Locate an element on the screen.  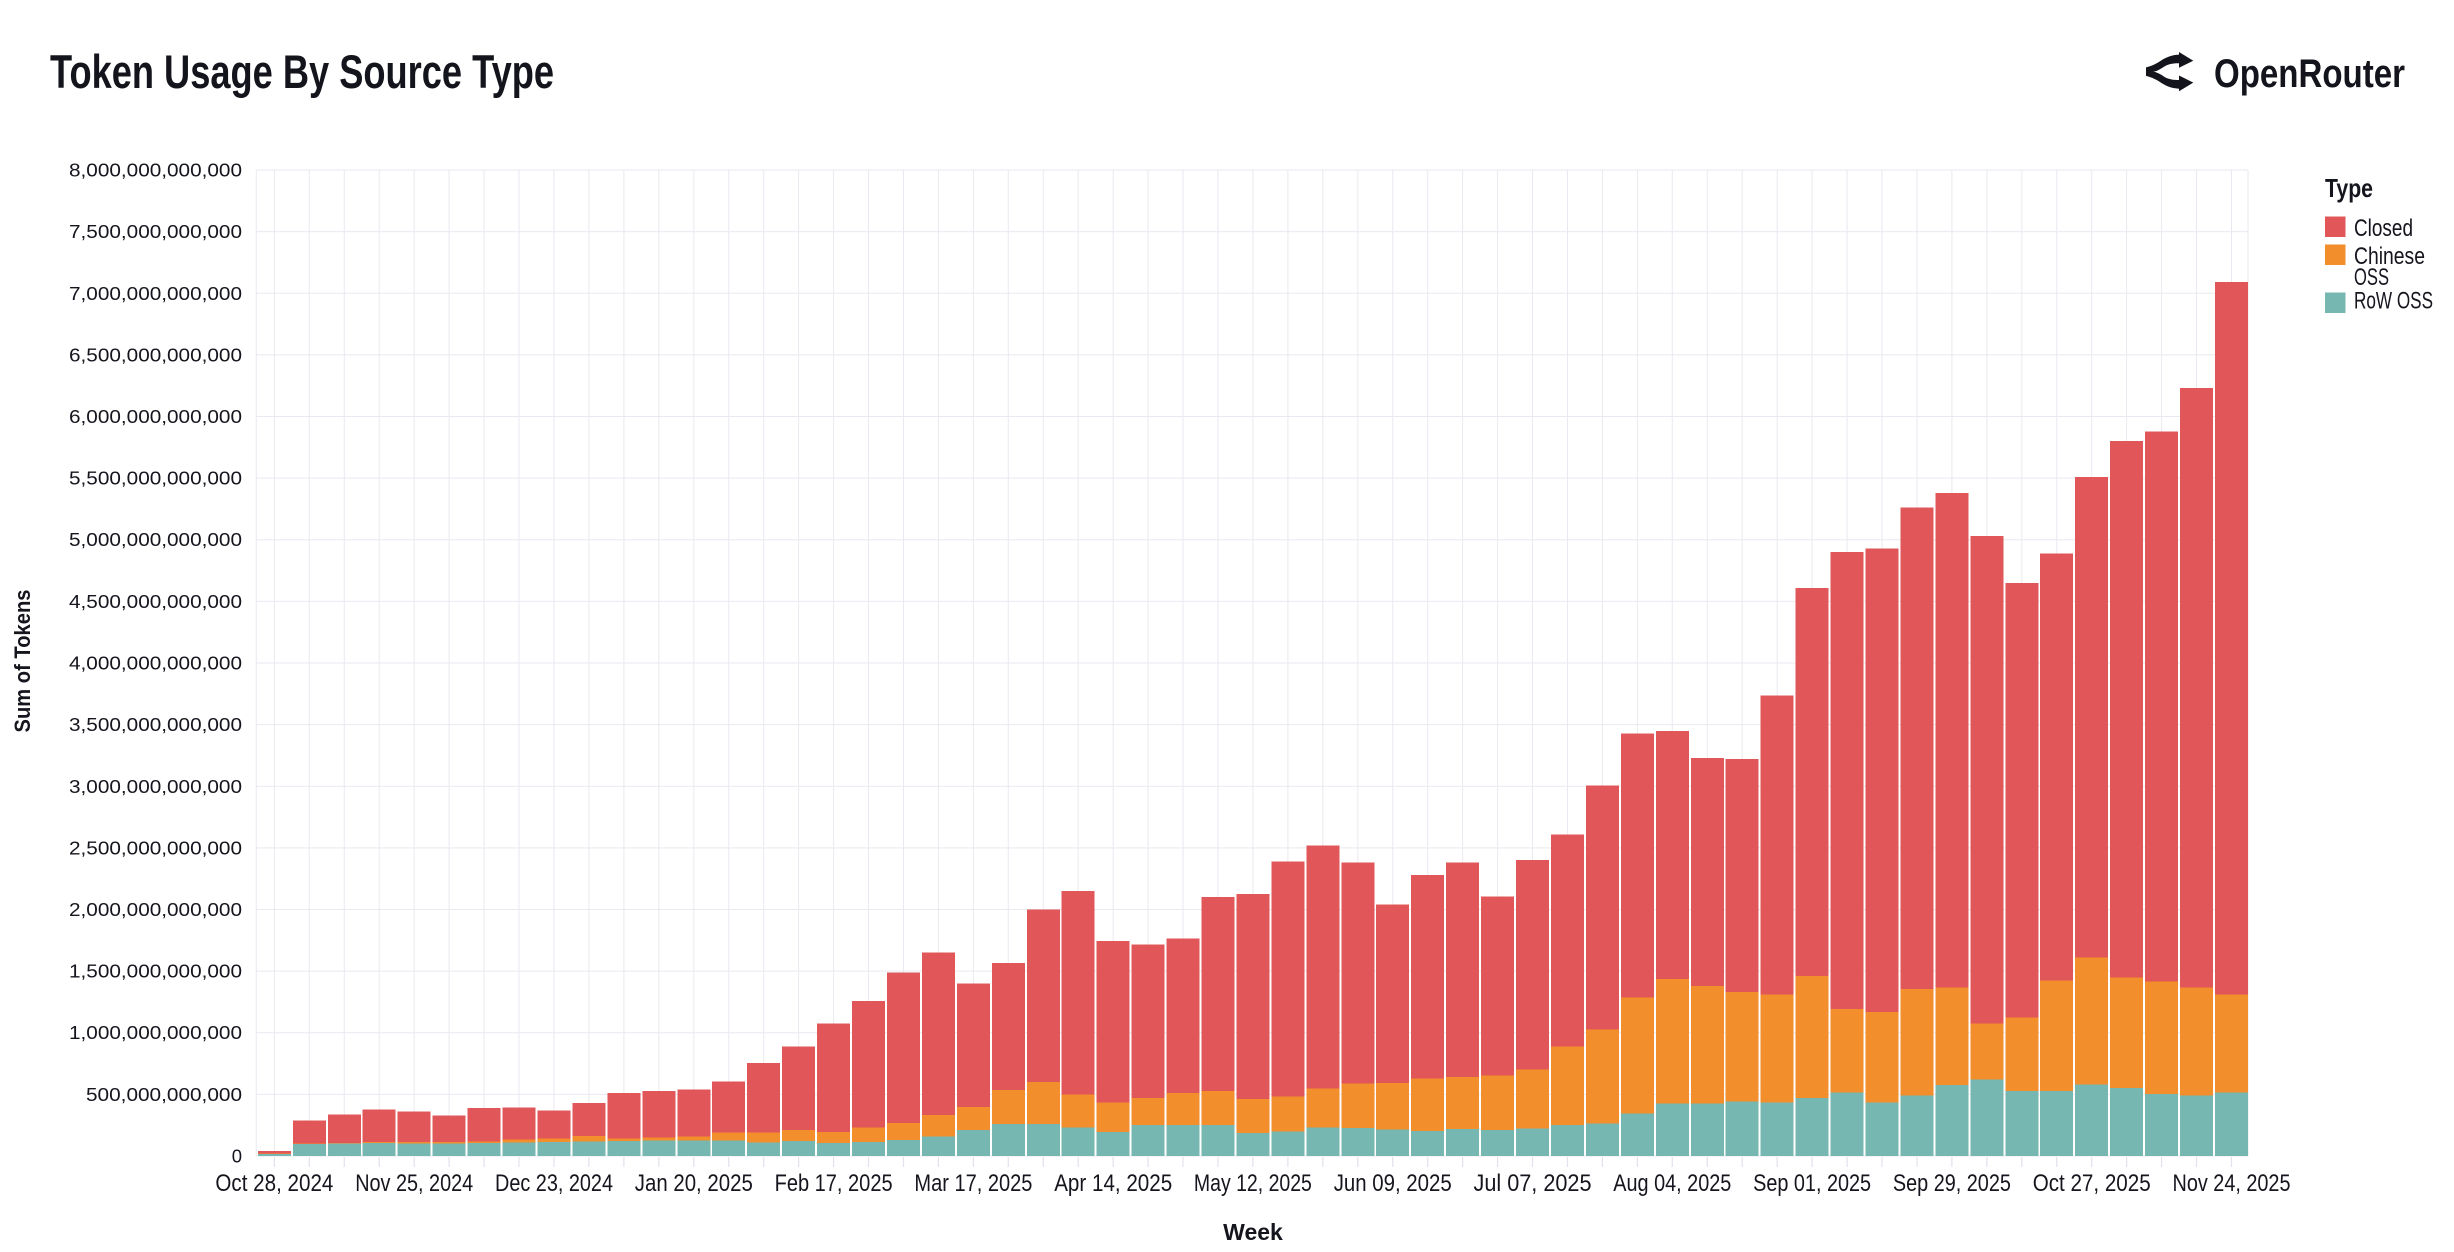
svg-text: 7,500,000,000,000 is located at coordinates (155, 231).